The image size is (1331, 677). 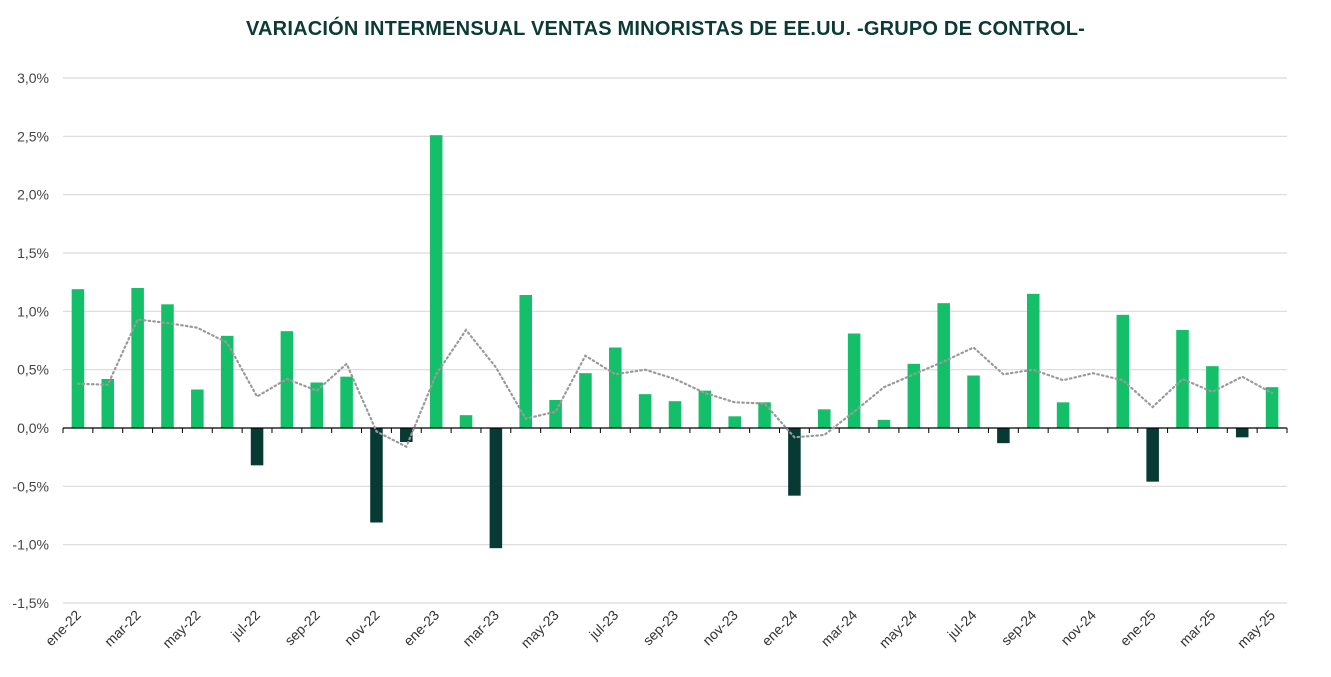 I want to click on y-tick-label: 3,0%, so click(x=33, y=78).